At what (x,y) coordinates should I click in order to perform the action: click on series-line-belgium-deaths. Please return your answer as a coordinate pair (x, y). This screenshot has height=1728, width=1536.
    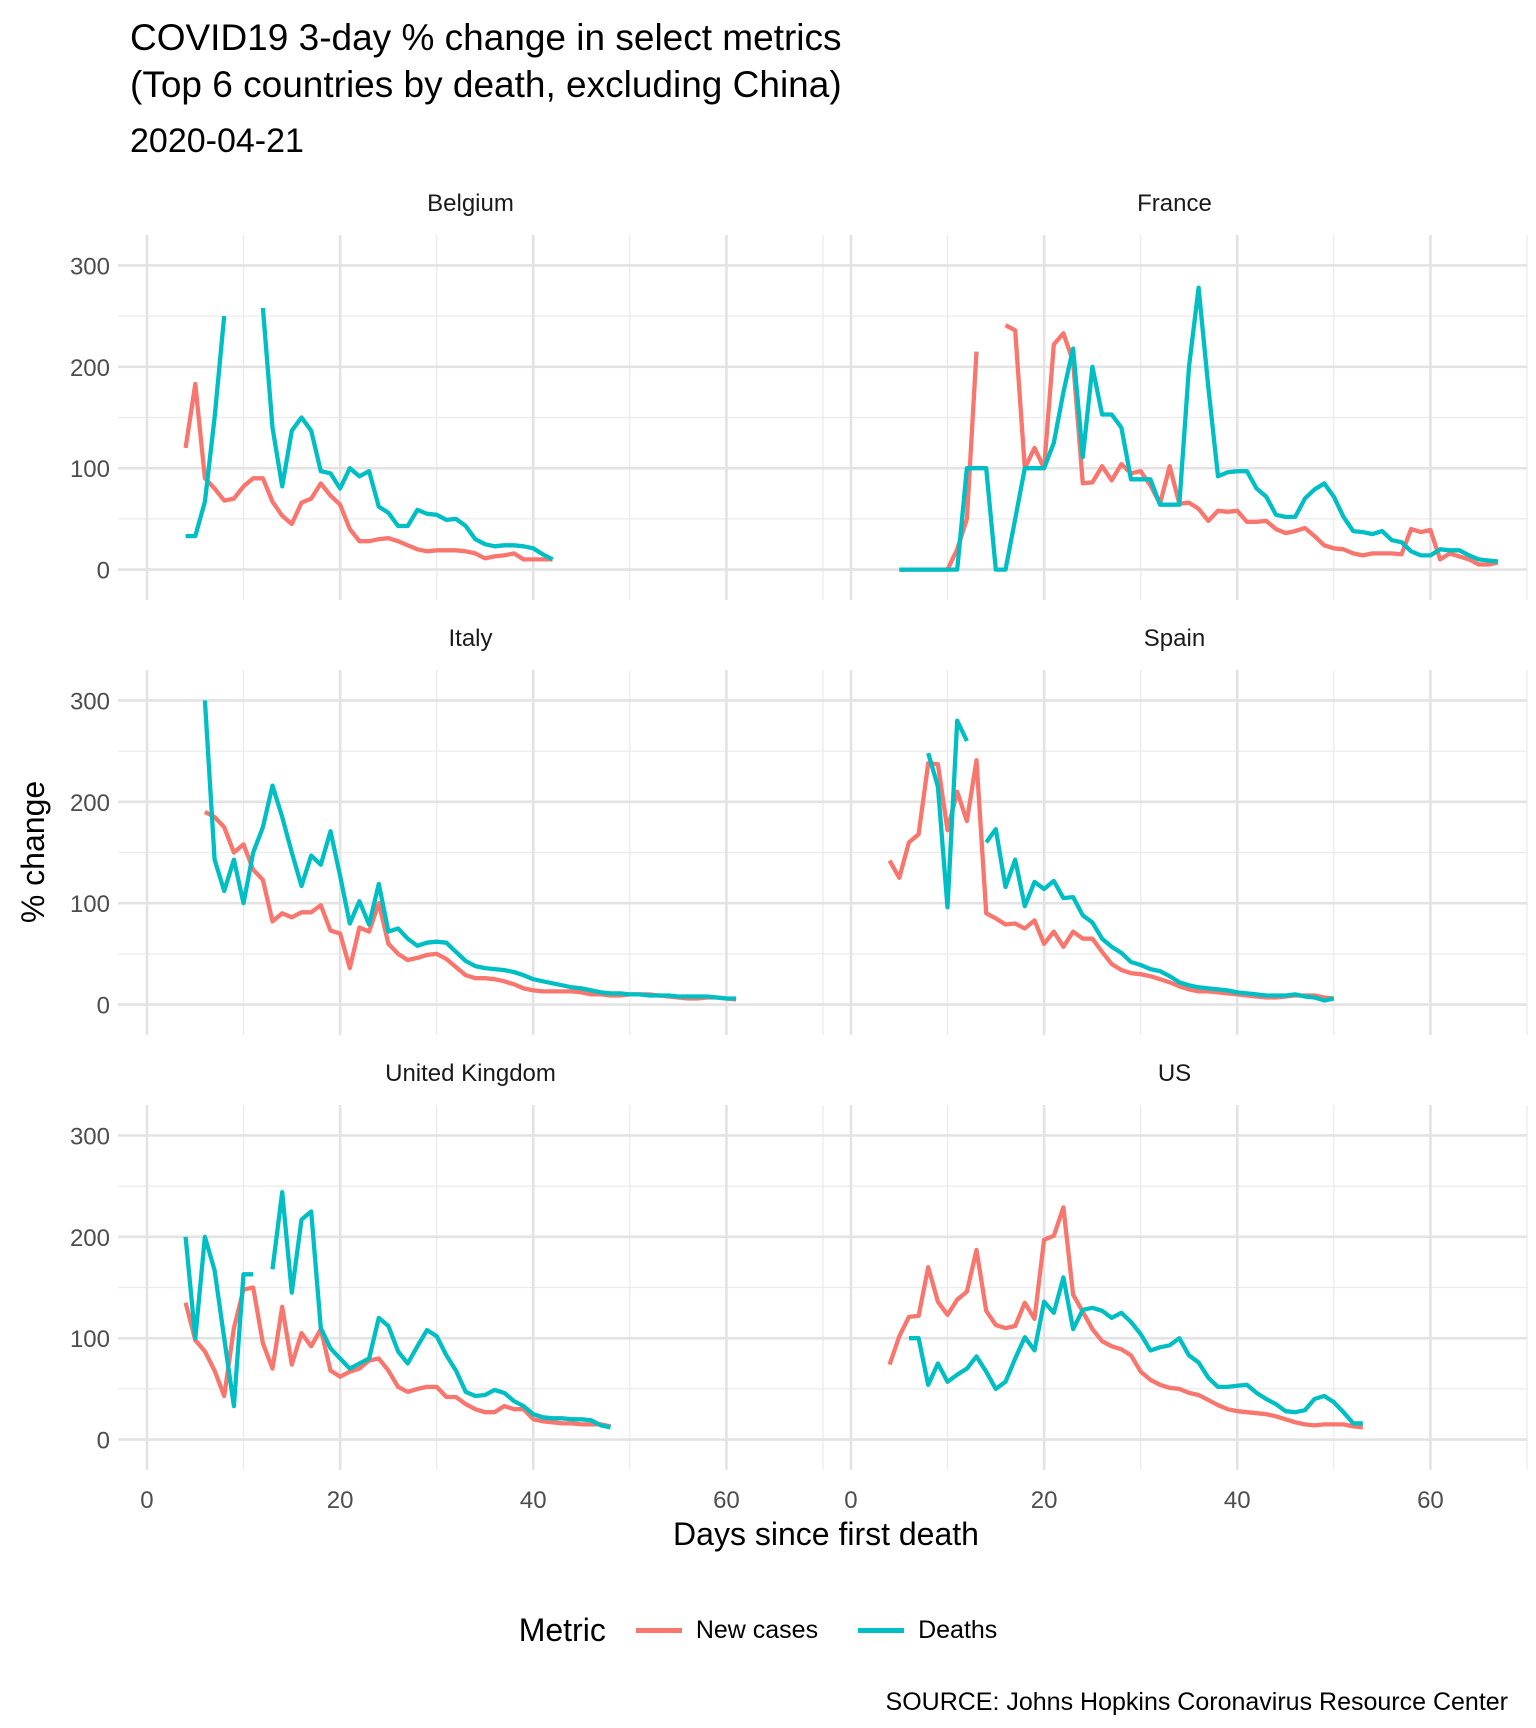
    Looking at the image, I should click on (369, 434).